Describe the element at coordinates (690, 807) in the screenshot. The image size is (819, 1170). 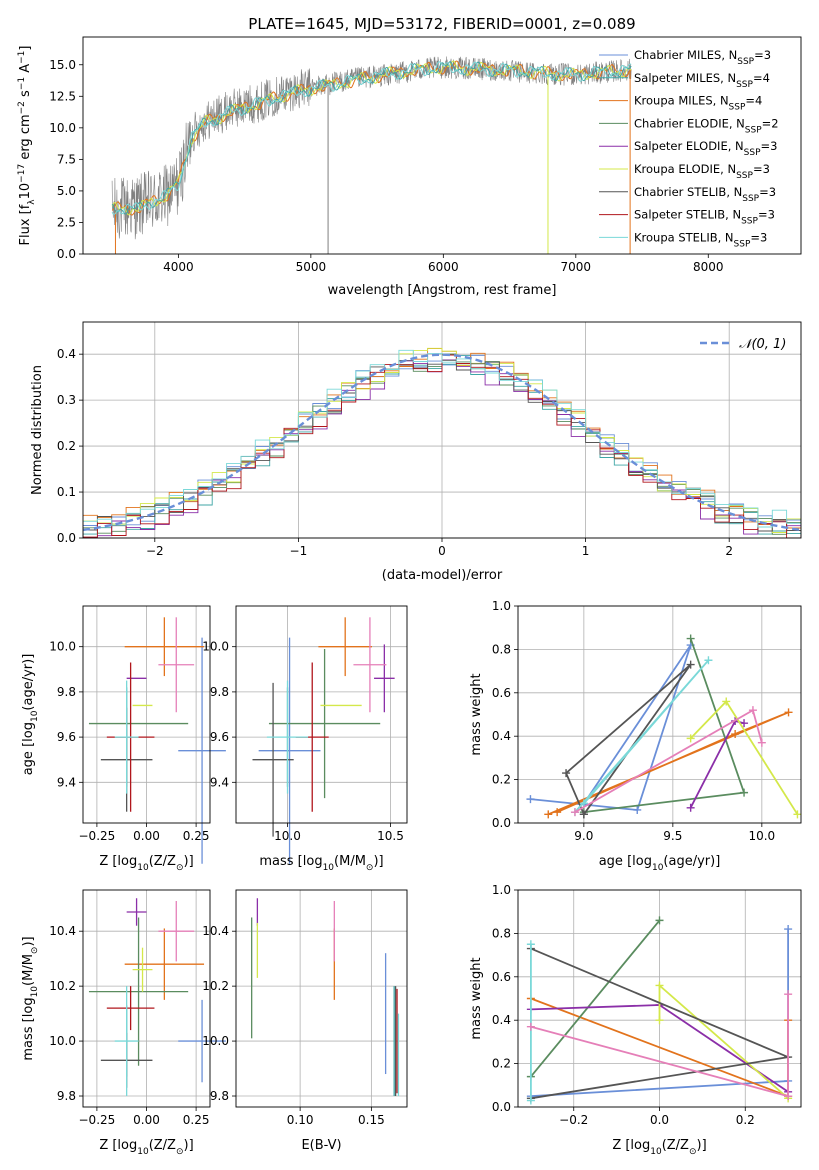
I see `weight-marker-salpeter_elodie` at that location.